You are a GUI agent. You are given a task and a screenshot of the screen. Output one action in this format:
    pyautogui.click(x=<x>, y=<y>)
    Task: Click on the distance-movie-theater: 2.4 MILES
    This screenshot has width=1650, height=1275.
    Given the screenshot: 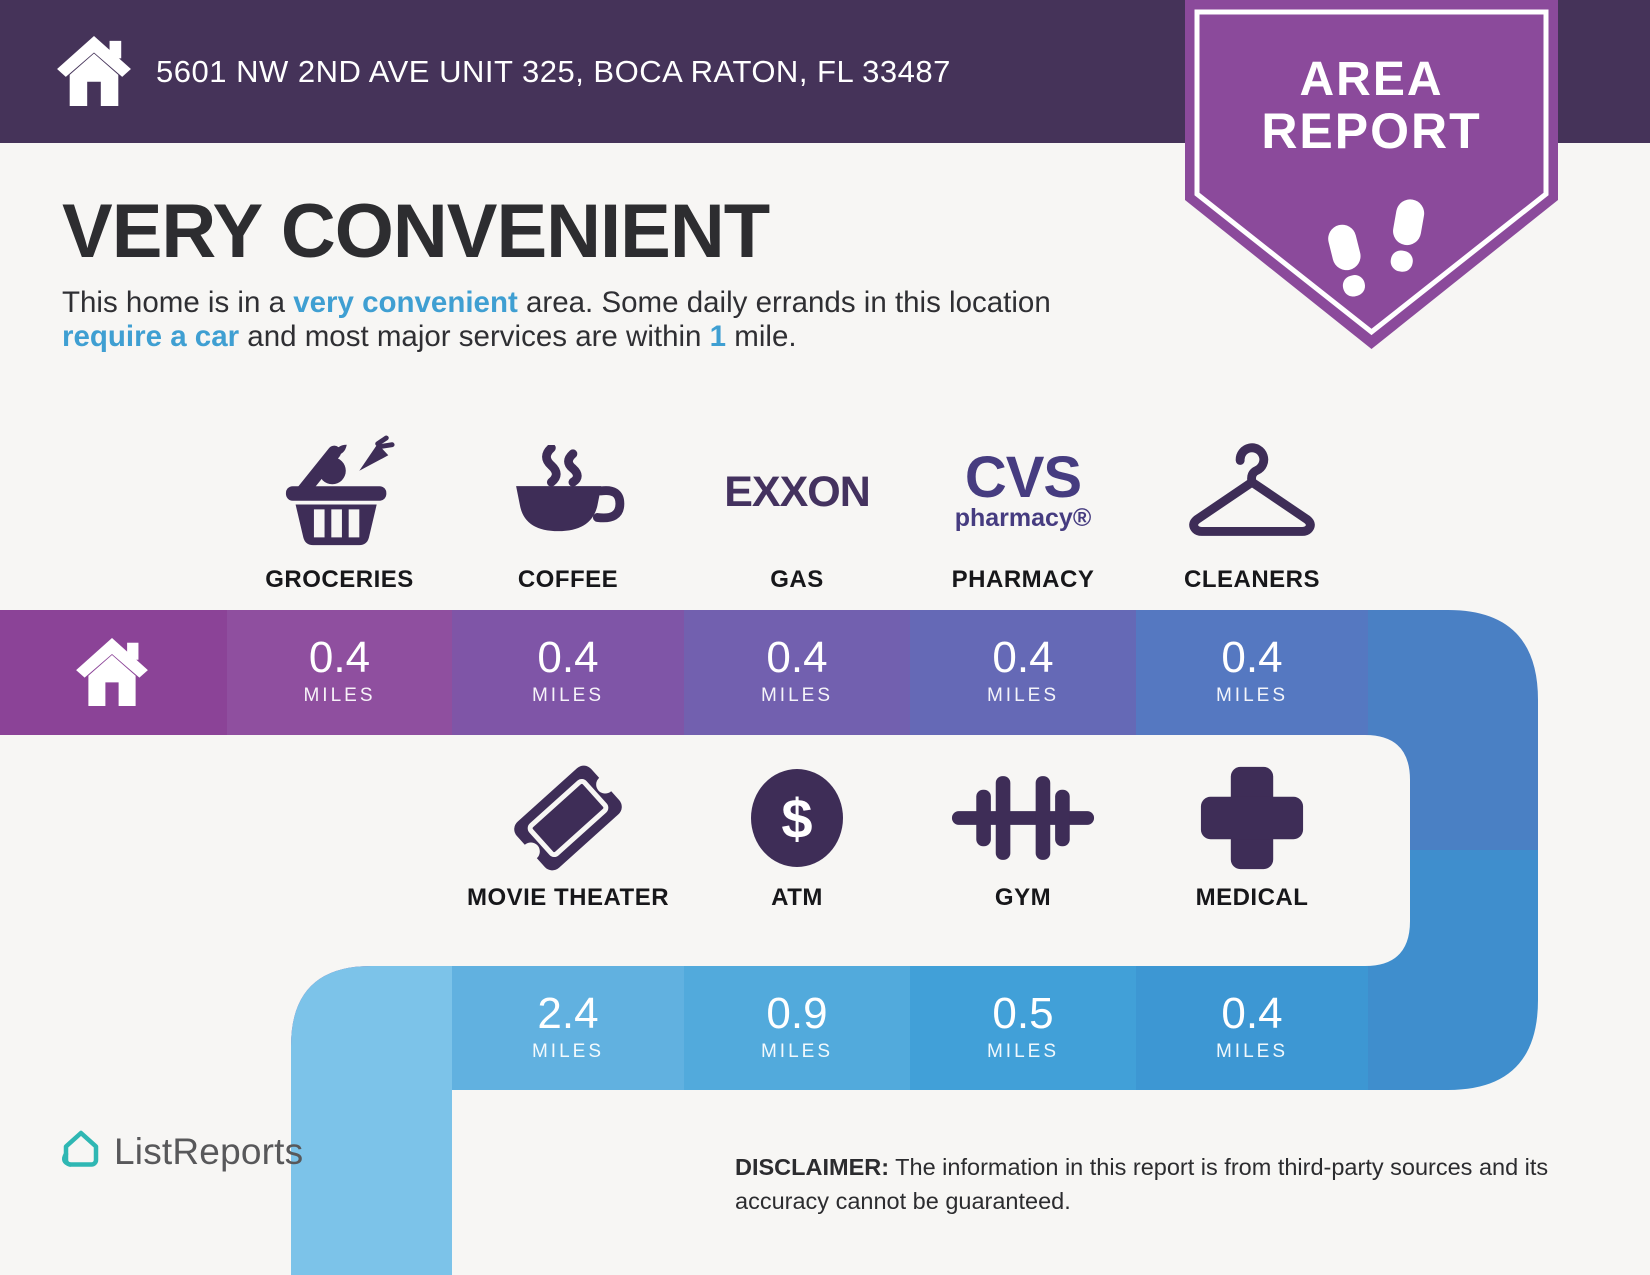 What is the action you would take?
    pyautogui.click(x=568, y=1026)
    